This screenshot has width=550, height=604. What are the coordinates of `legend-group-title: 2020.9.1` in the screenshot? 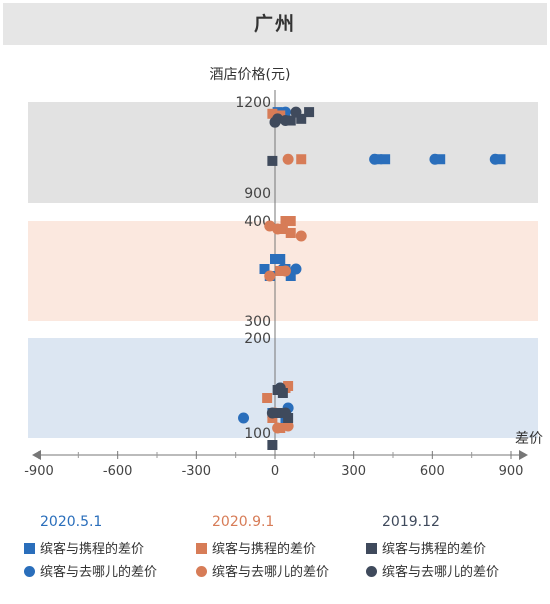 It's located at (243, 522).